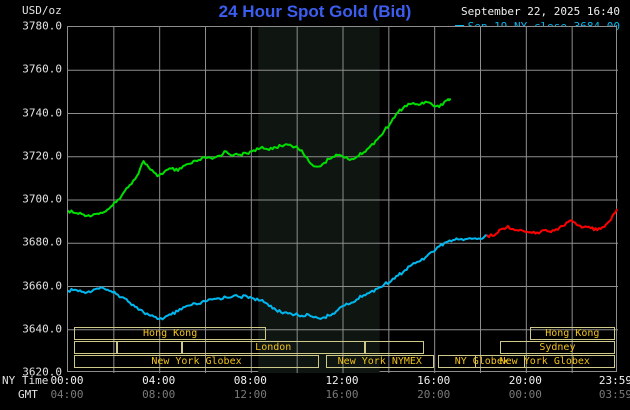  What do you see at coordinates (250, 394) in the screenshot?
I see `x-axis-tick-gmt: 12:00` at bounding box center [250, 394].